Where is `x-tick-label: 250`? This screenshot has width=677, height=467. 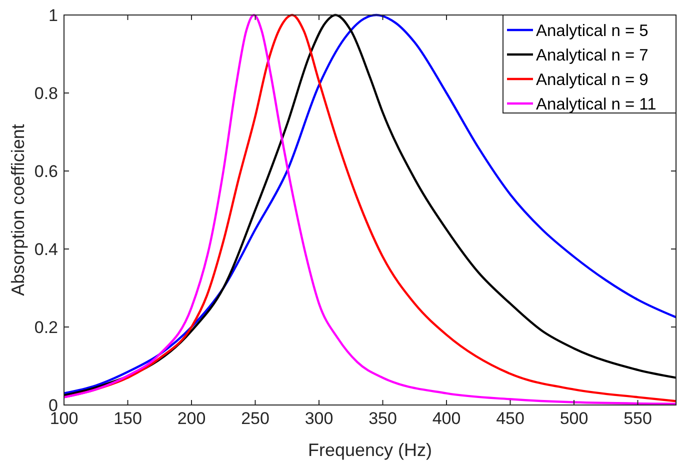 x-tick-label: 250 is located at coordinates (255, 418).